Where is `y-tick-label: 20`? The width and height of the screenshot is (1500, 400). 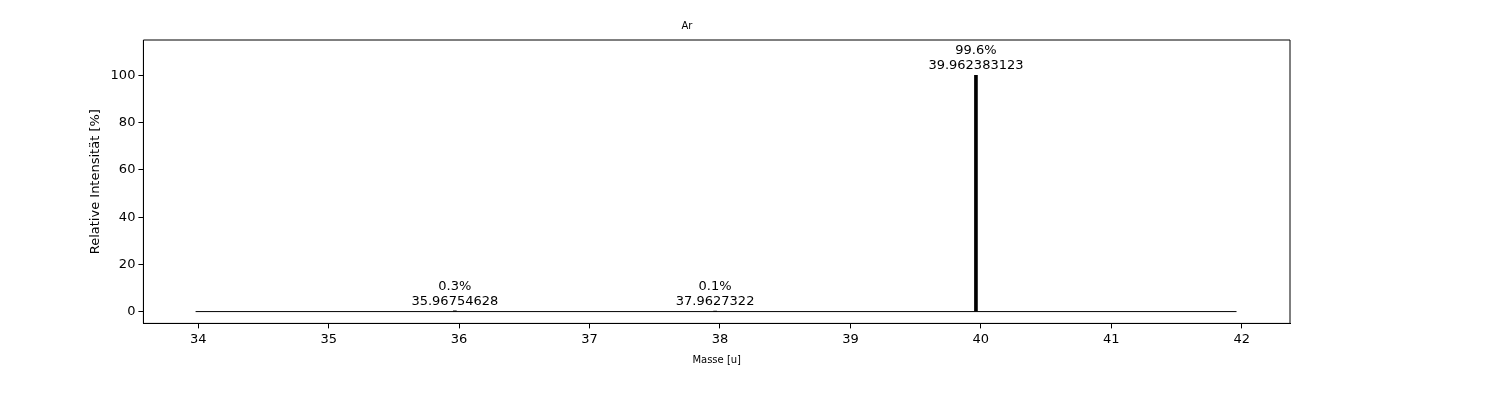 y-tick-label: 20 is located at coordinates (127, 263).